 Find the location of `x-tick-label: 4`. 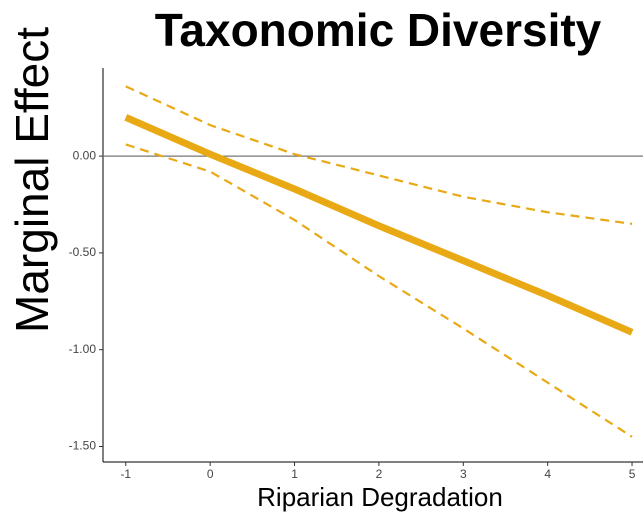

x-tick-label: 4 is located at coordinates (547, 474).